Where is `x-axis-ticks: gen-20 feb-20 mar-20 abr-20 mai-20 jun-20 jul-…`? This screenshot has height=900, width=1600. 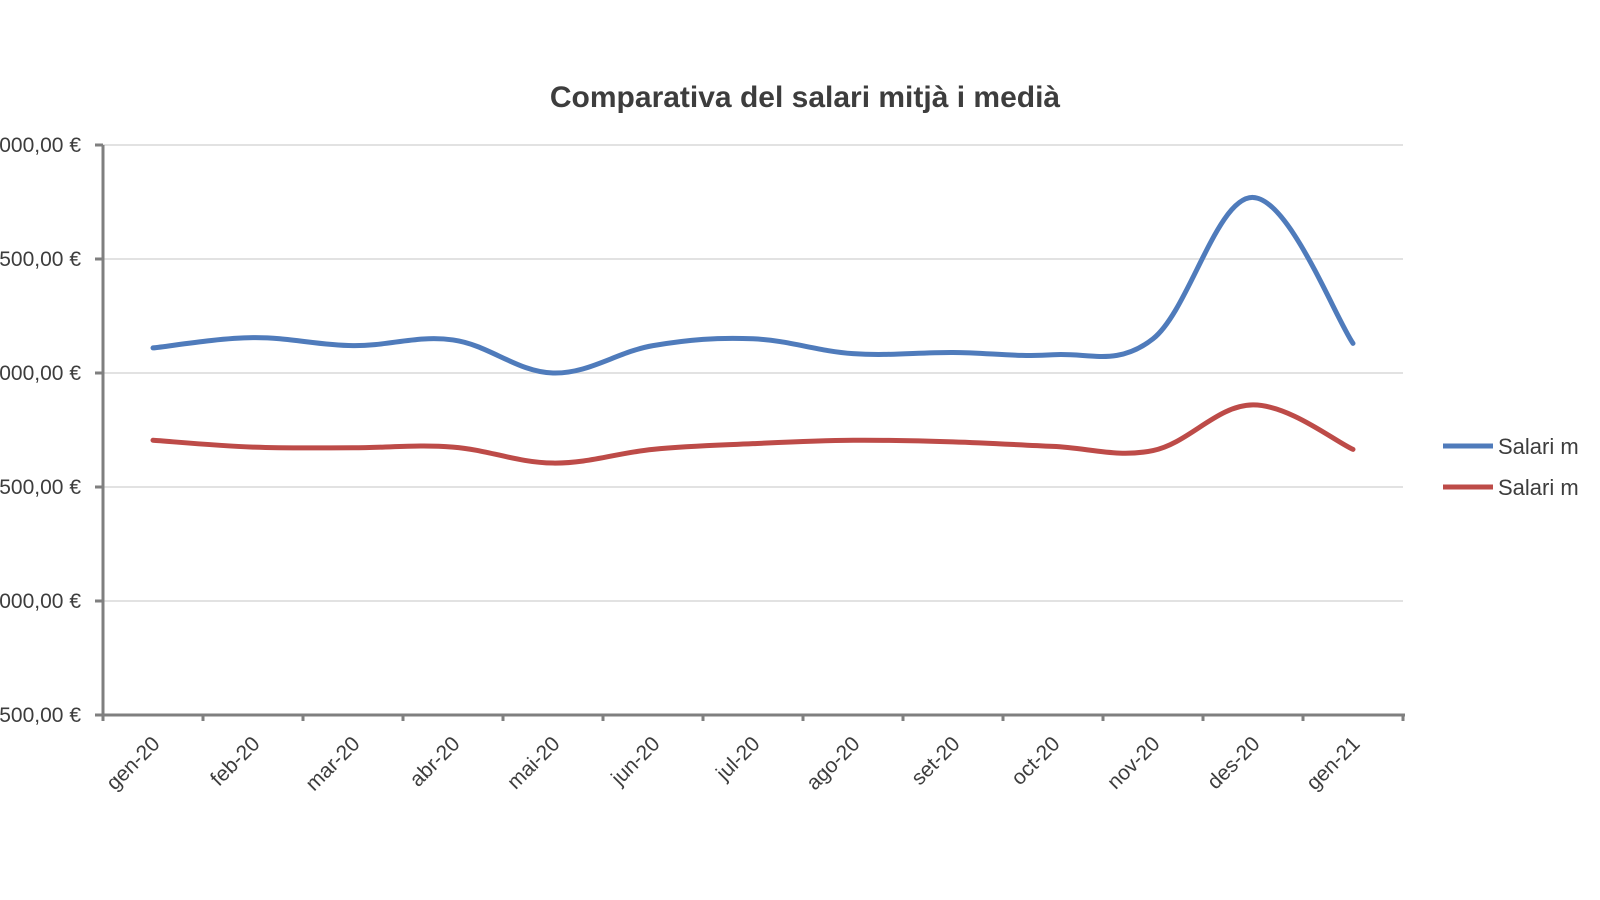
x-axis-ticks: gen-20 feb-20 mar-20 abr-20 mai-20 jun-20 jul-… is located at coordinates (753, 755).